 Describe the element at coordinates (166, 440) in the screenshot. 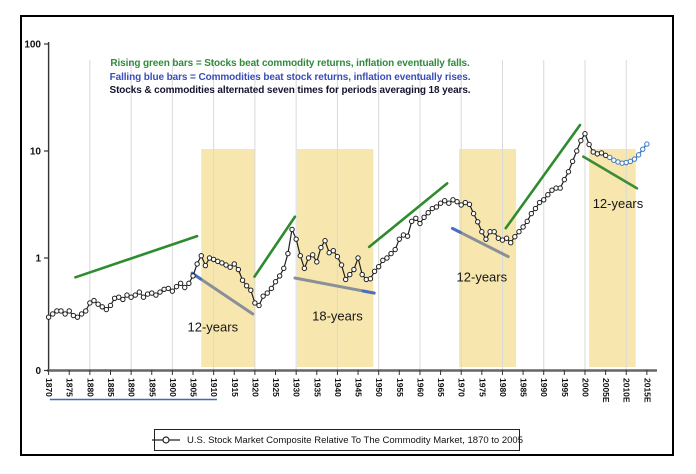

I see `legend-series-marker-icon` at that location.